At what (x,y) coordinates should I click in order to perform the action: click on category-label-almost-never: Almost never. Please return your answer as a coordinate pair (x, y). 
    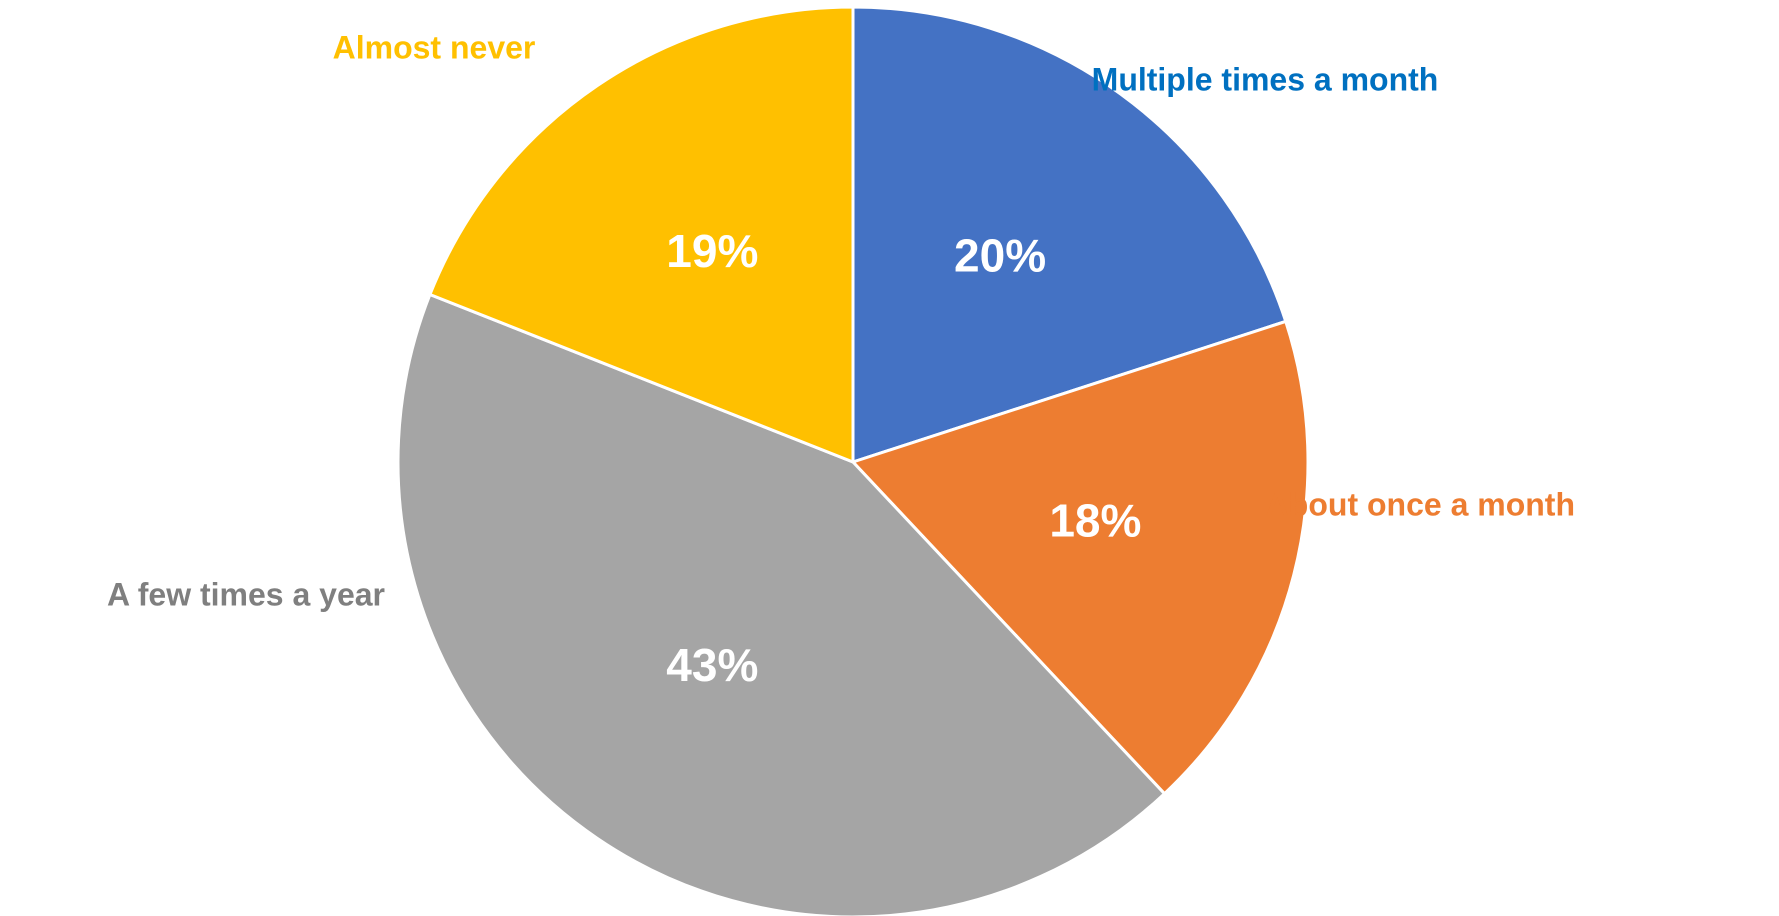
    Looking at the image, I should click on (434, 47).